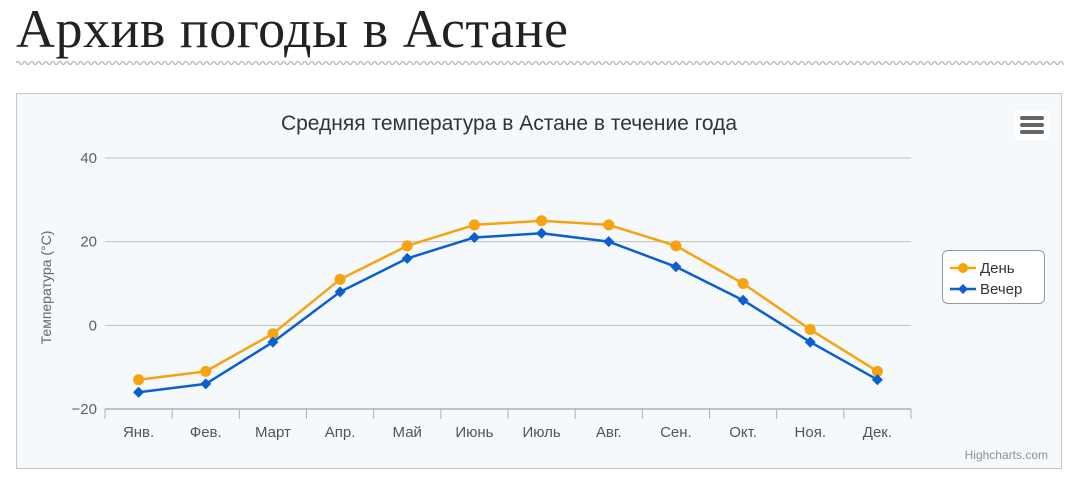  Describe the element at coordinates (877, 432) in the screenshot. I see `x-tick-label: Дек.` at that location.